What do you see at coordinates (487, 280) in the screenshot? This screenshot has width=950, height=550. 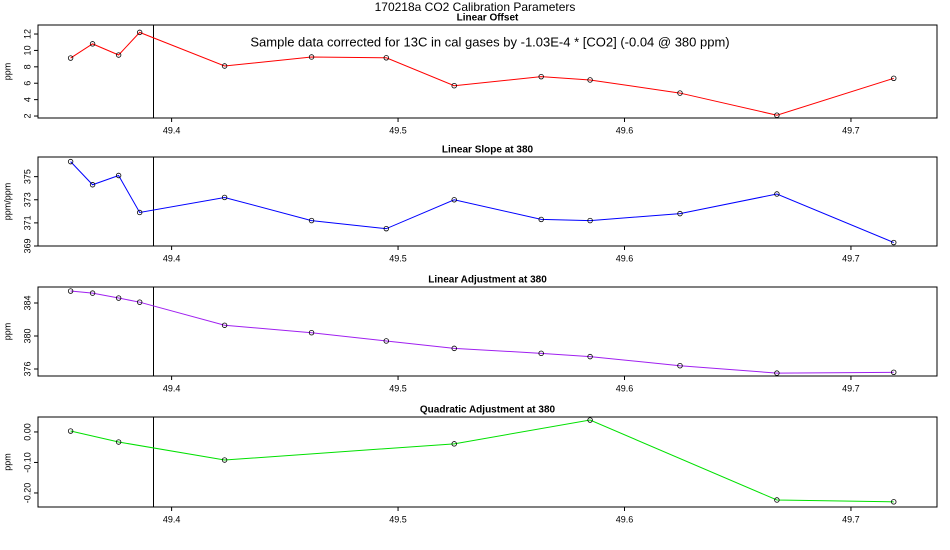 I see `panel-title: Linear Adjustment at 380` at bounding box center [487, 280].